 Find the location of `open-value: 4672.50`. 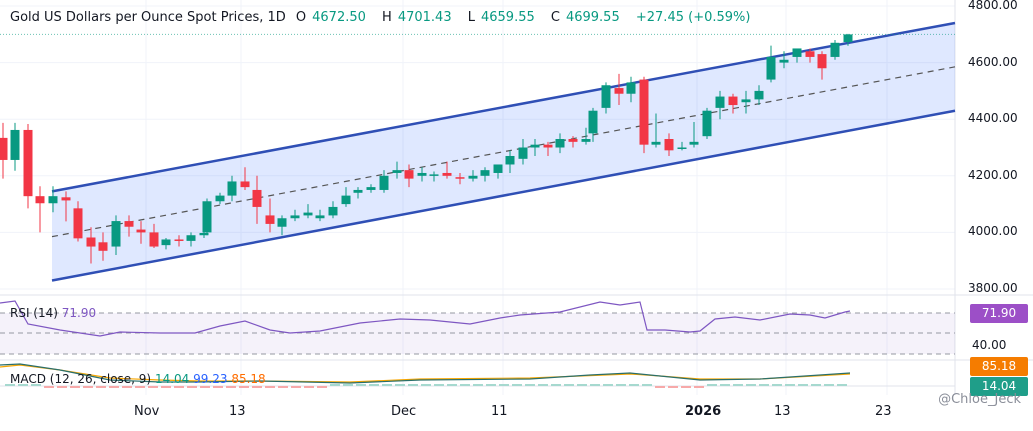

open-value: 4672.50 is located at coordinates (339, 17).